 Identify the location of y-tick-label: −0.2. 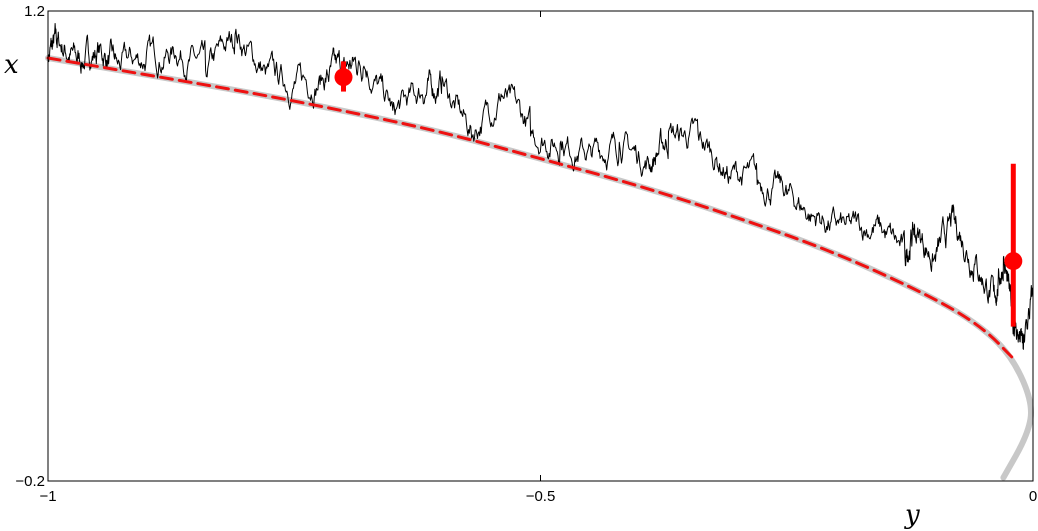
(30, 481).